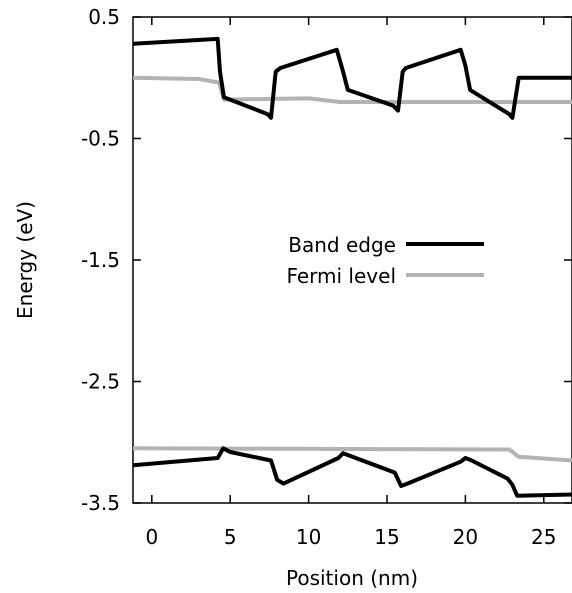  Describe the element at coordinates (385, 260) in the screenshot. I see `legend: Band edge Fermi level` at that location.